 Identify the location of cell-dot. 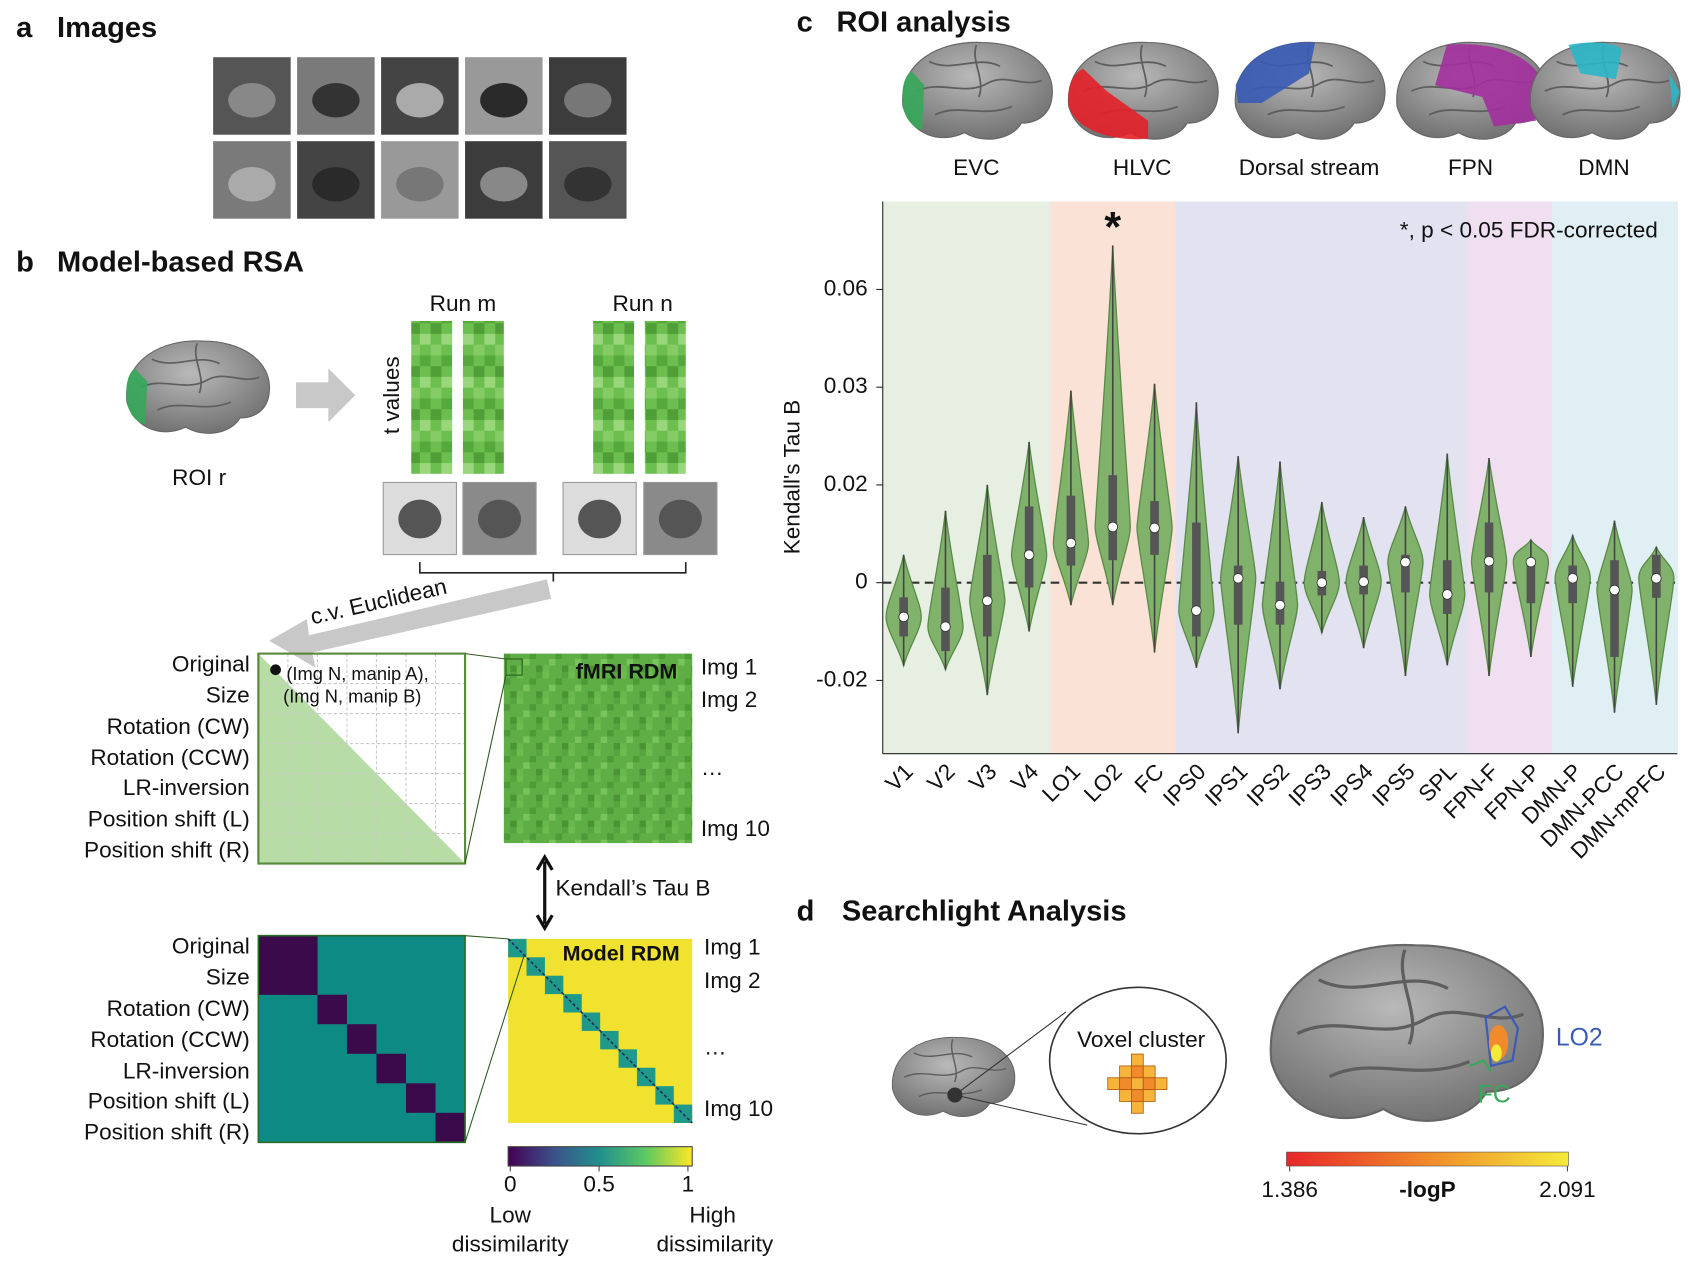
(275, 670).